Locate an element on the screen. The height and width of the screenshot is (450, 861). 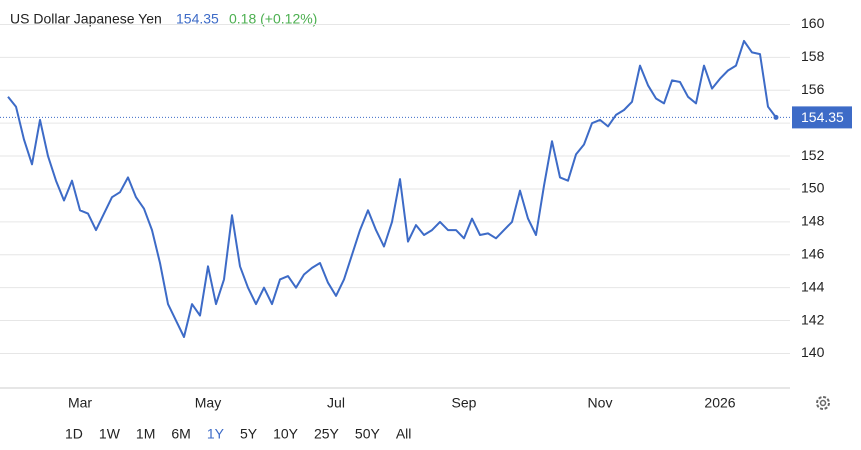
range-button: All is located at coordinates (404, 434).